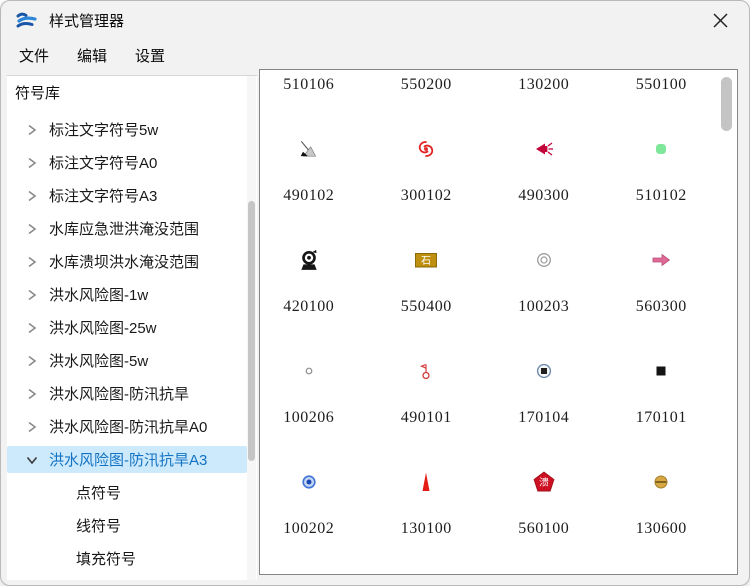  I want to click on symbol-code: 550200, so click(426, 84).